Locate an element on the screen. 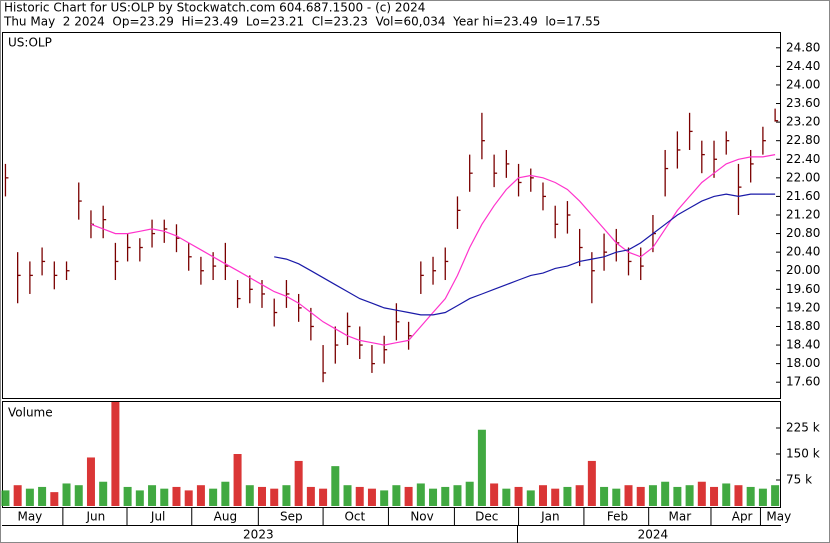 The width and height of the screenshot is (830, 543). y-tick-label: 24.00 is located at coordinates (803, 84).